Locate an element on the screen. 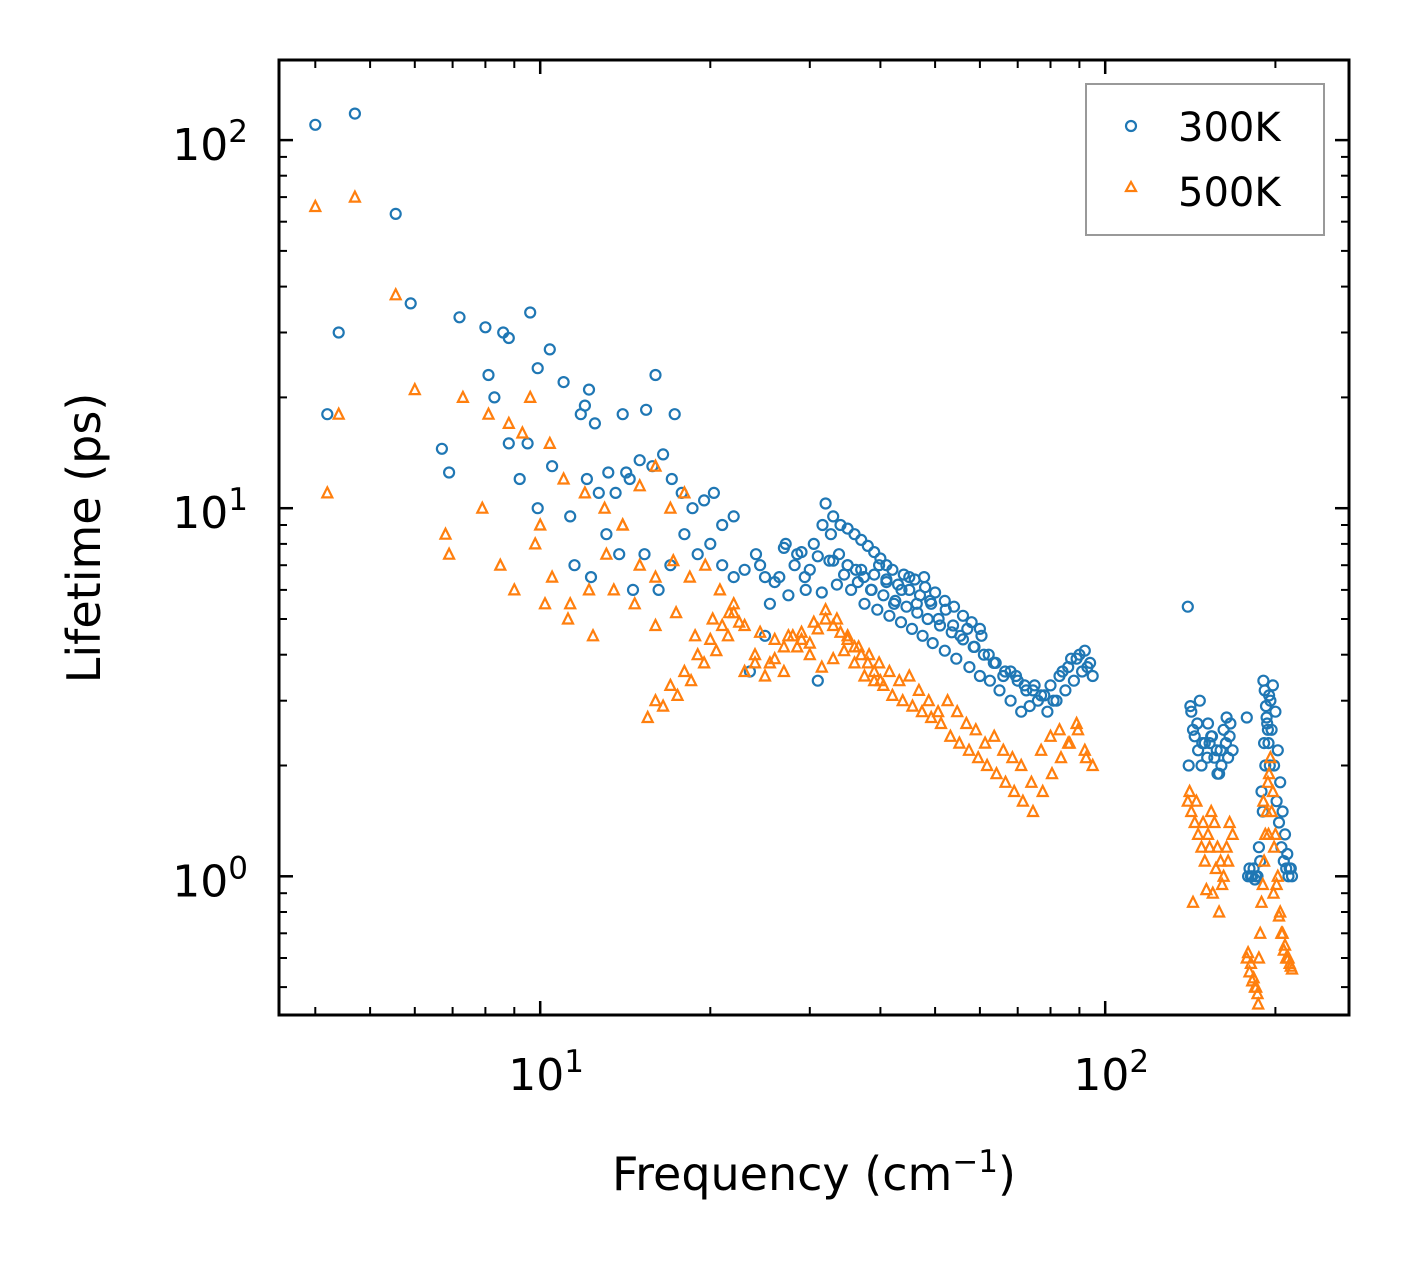 The image size is (1408, 1265). x-tick-label: 102 is located at coordinates (1111, 1072).